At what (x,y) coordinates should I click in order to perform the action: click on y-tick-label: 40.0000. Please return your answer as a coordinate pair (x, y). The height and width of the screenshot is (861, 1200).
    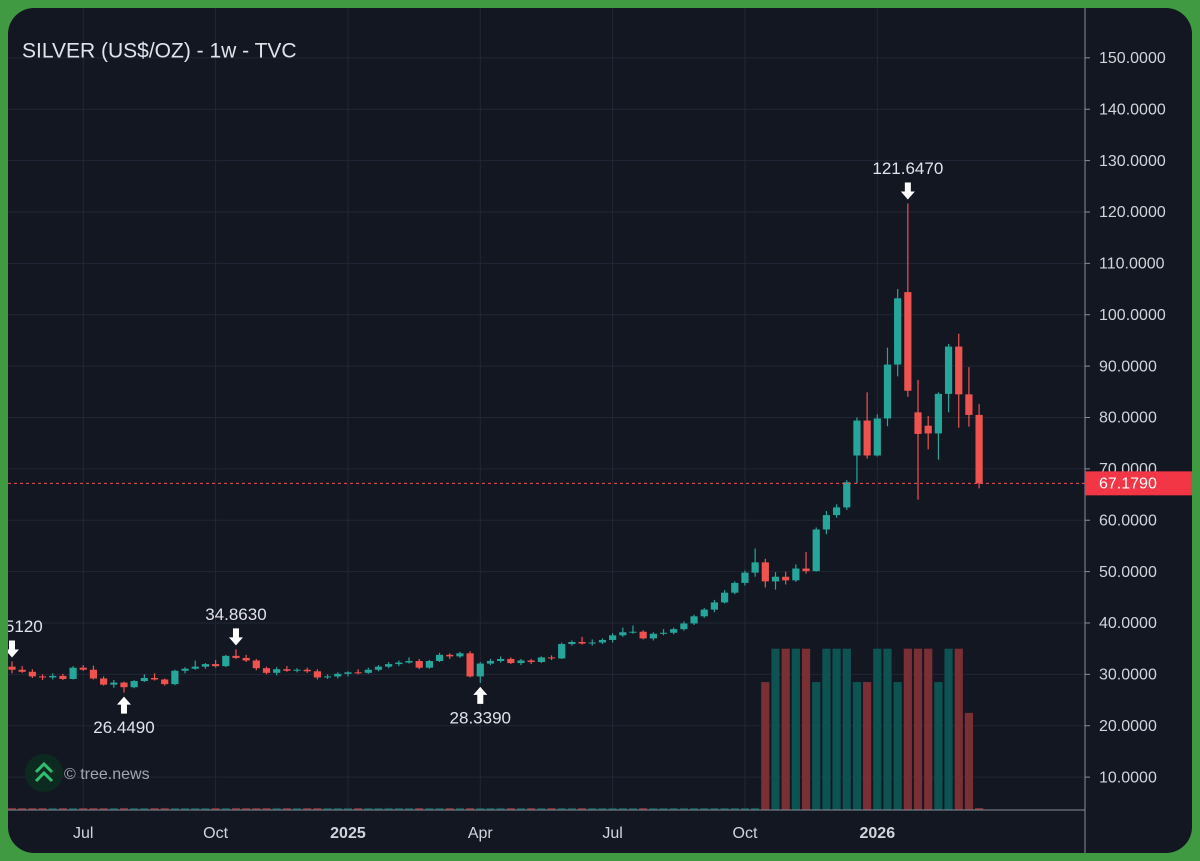
    Looking at the image, I should click on (1128, 623).